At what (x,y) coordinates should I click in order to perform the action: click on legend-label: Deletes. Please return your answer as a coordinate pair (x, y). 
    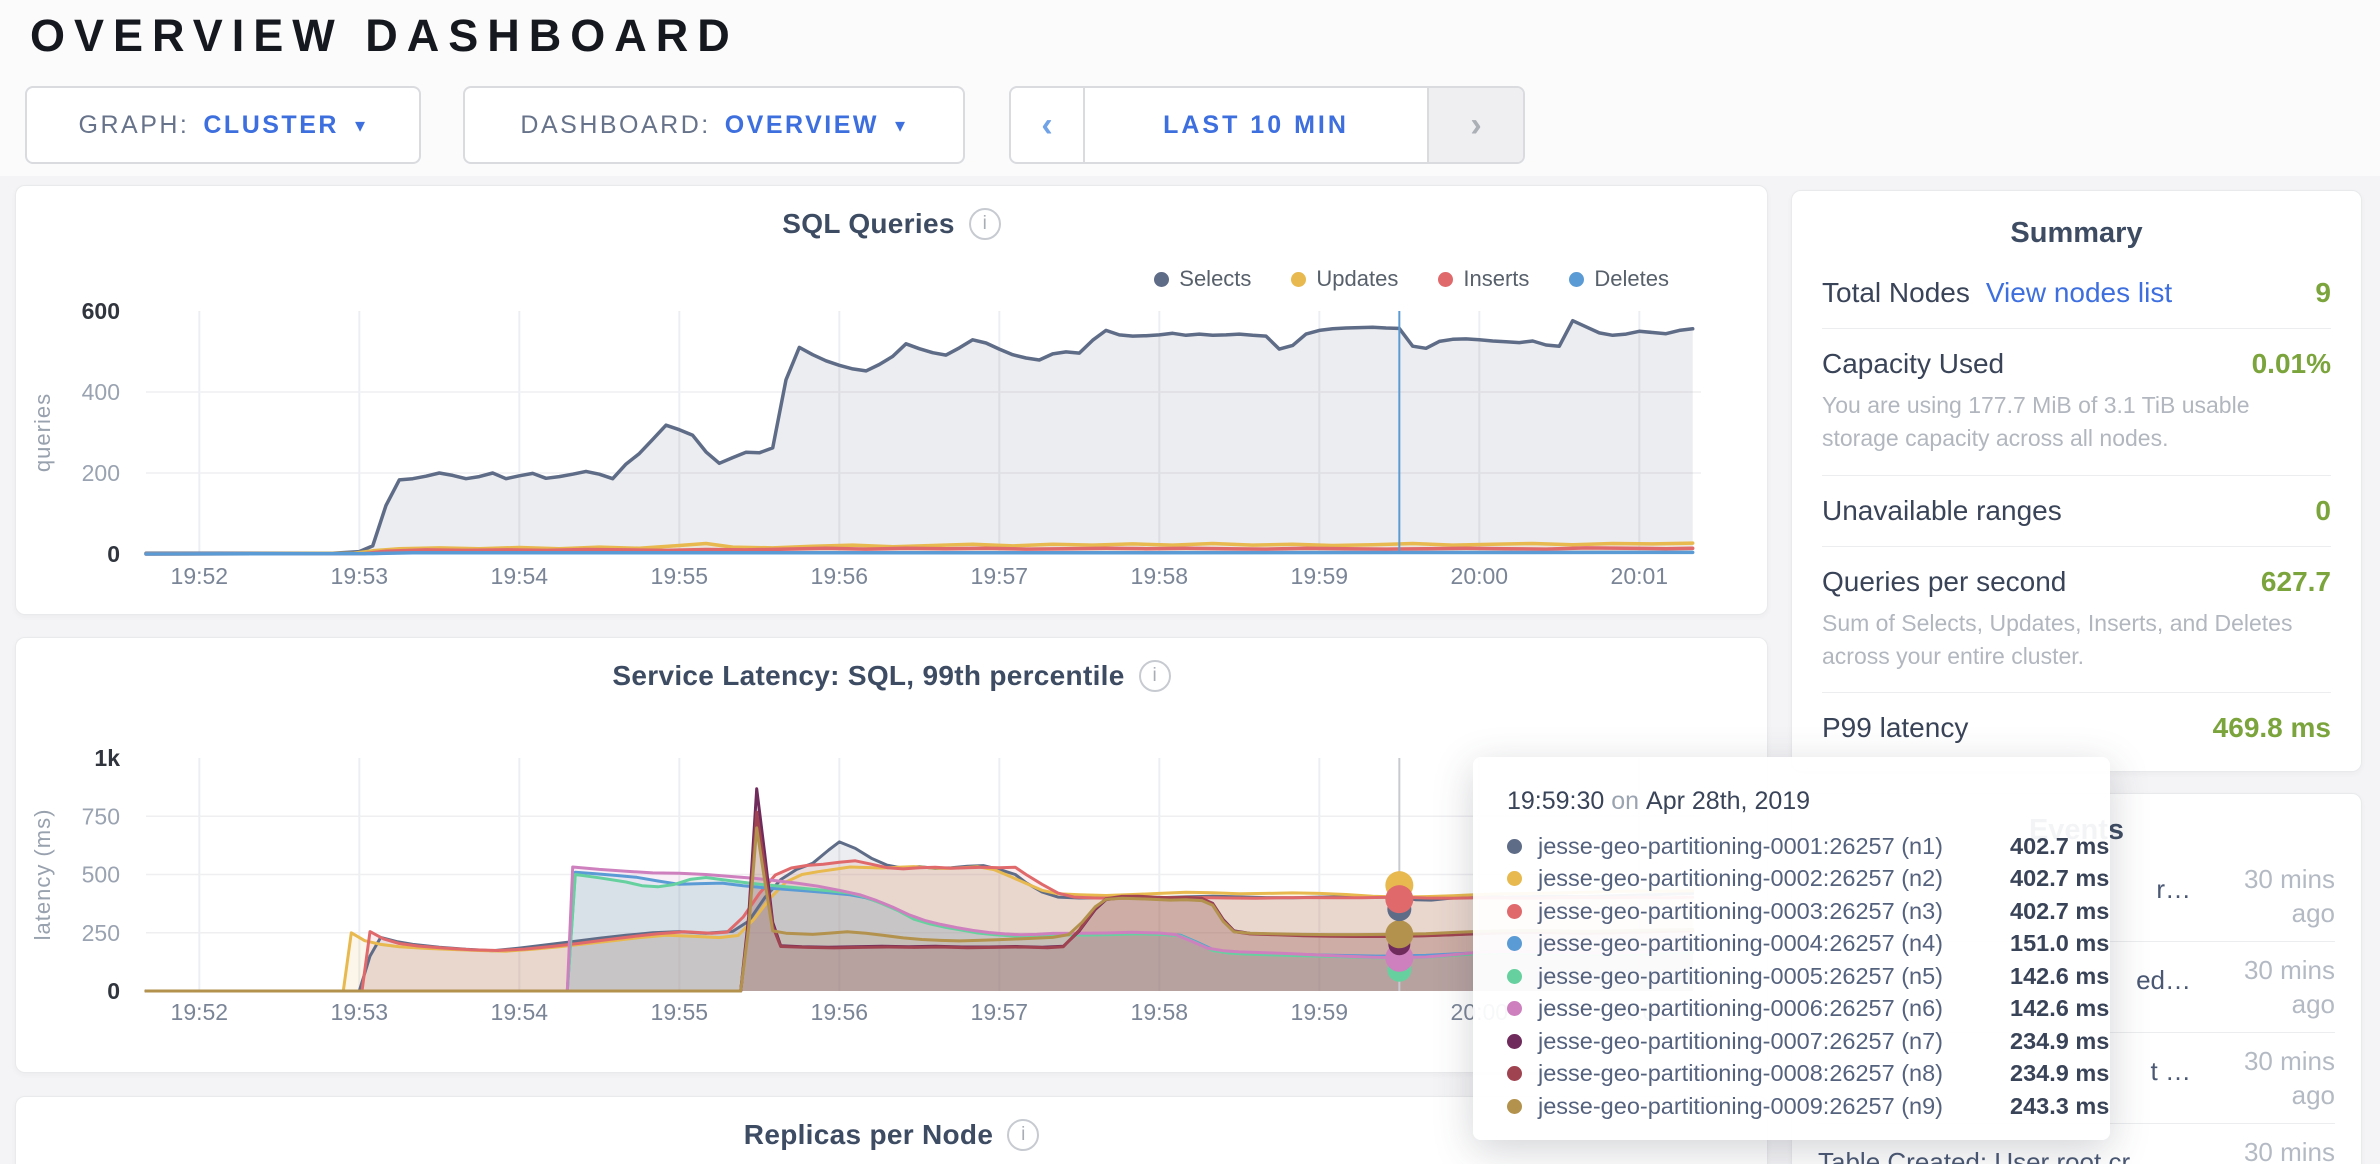
    Looking at the image, I should click on (1631, 278).